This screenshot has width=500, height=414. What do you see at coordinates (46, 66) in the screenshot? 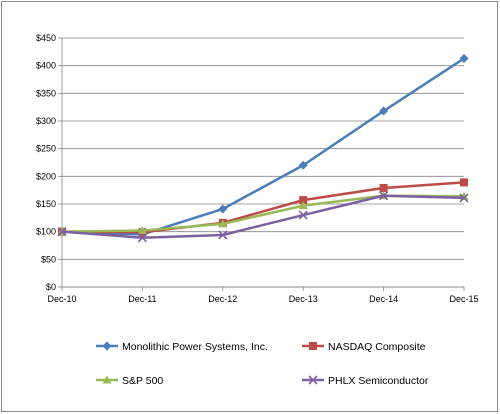
I see `y-tick-label: $400` at bounding box center [46, 66].